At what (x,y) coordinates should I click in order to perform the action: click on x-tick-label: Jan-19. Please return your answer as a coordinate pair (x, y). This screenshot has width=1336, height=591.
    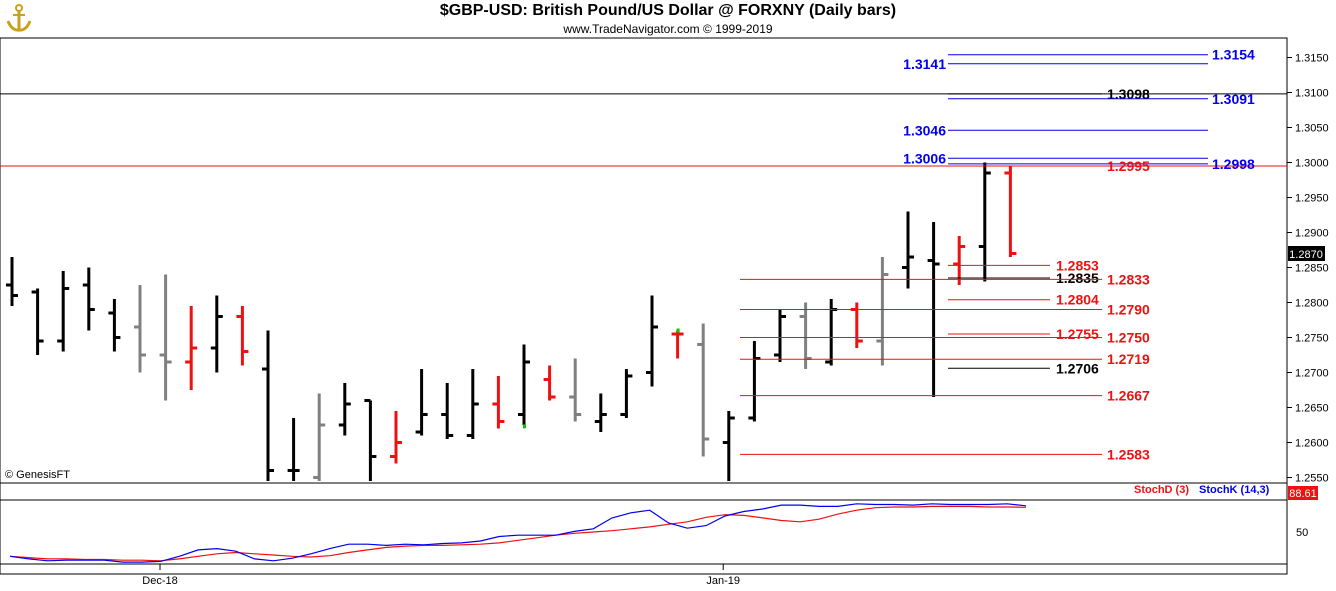
    Looking at the image, I should click on (723, 581).